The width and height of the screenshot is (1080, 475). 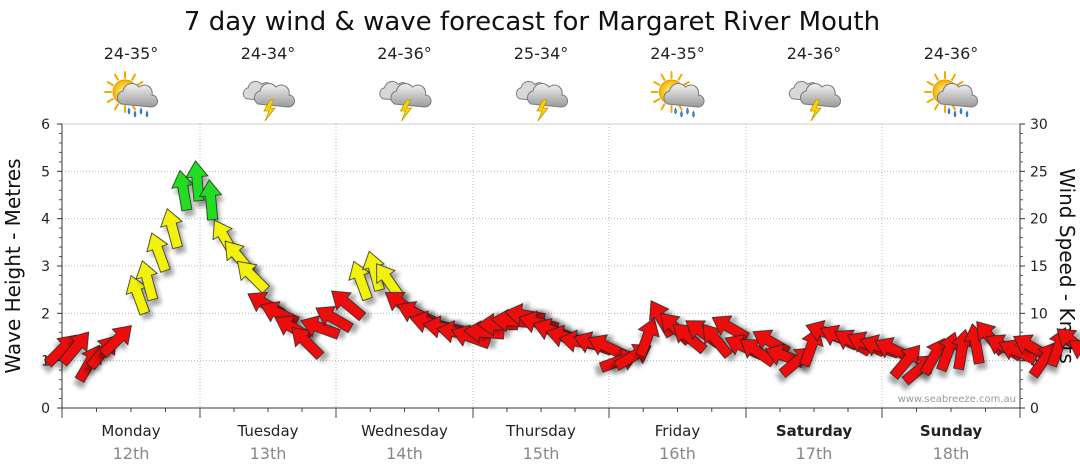 What do you see at coordinates (677, 453) in the screenshot?
I see `day-date-label: 16th` at bounding box center [677, 453].